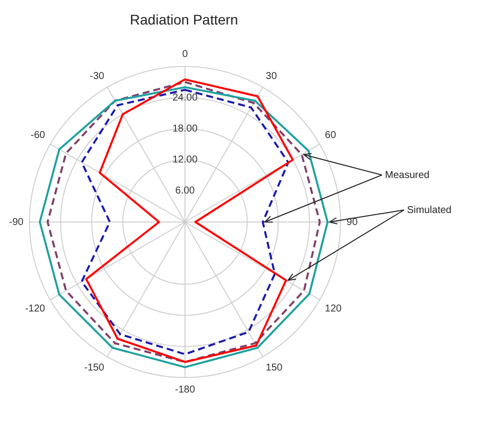 The width and height of the screenshot is (478, 422). I want to click on spoke-label: -30, so click(97, 76).